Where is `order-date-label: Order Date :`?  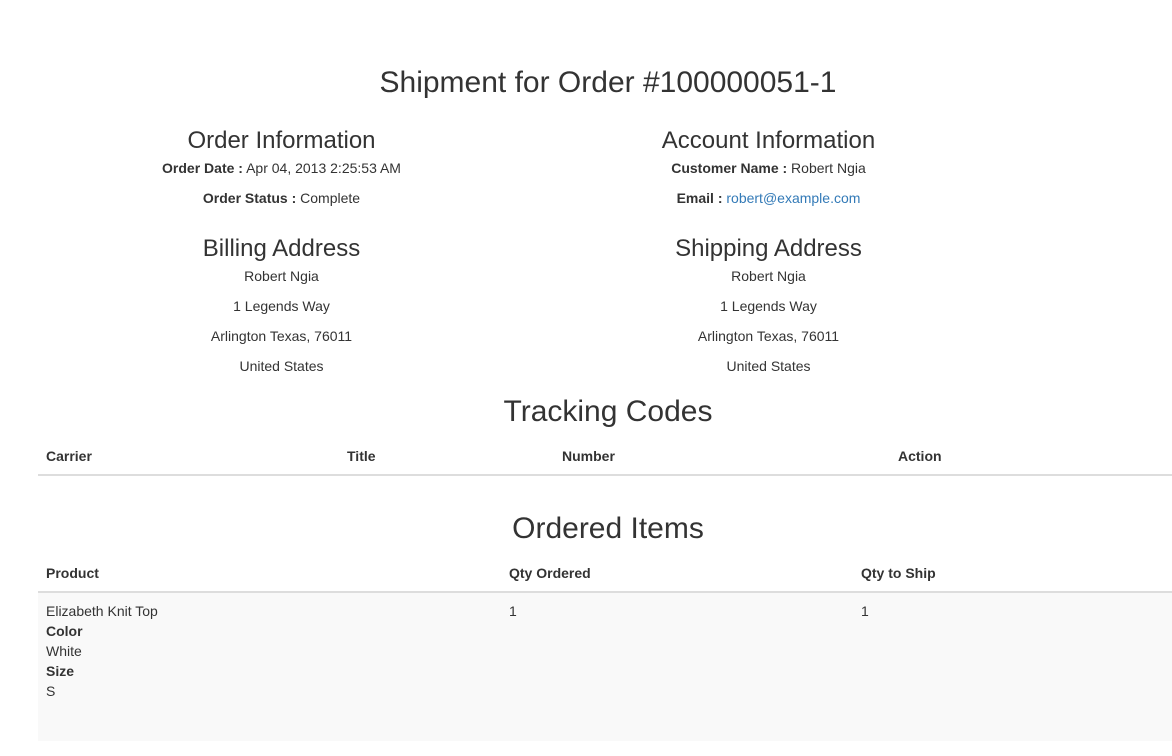
order-date-label: Order Date : is located at coordinates (202, 168).